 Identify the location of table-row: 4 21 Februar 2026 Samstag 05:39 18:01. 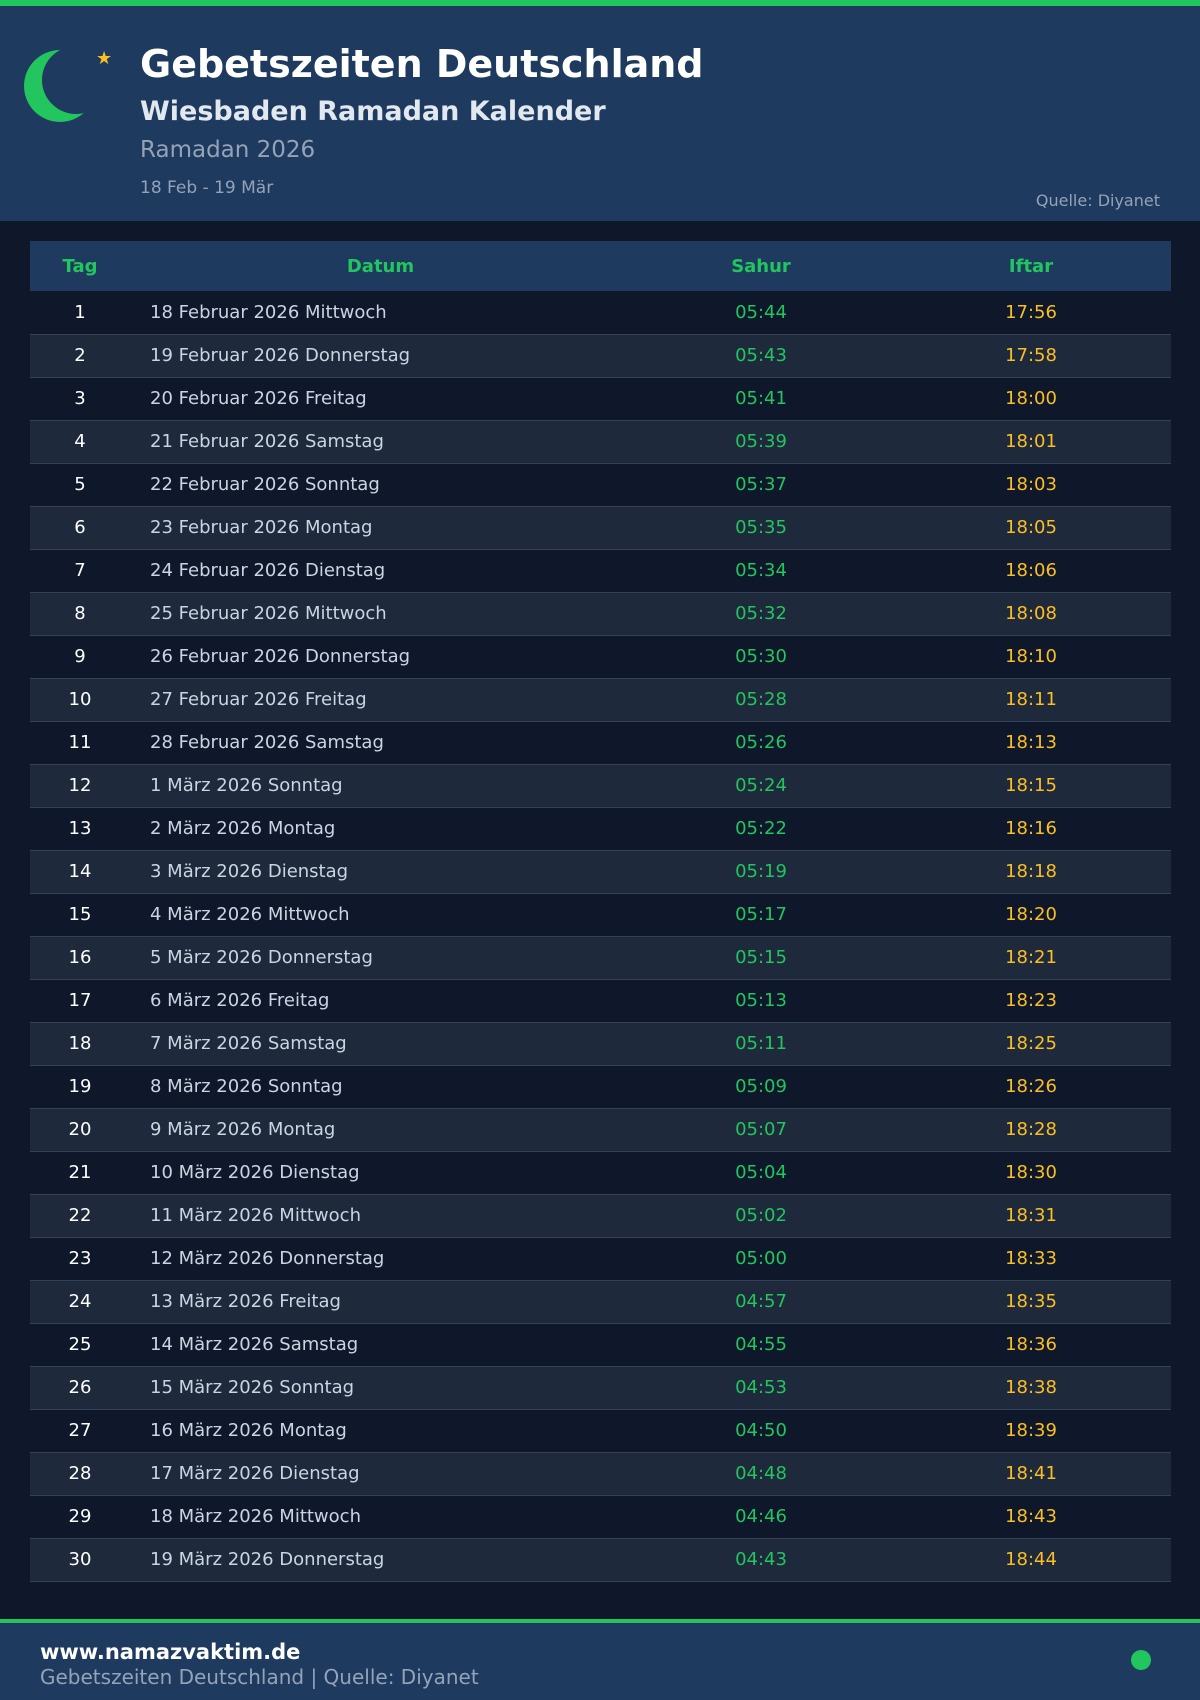
(600, 442).